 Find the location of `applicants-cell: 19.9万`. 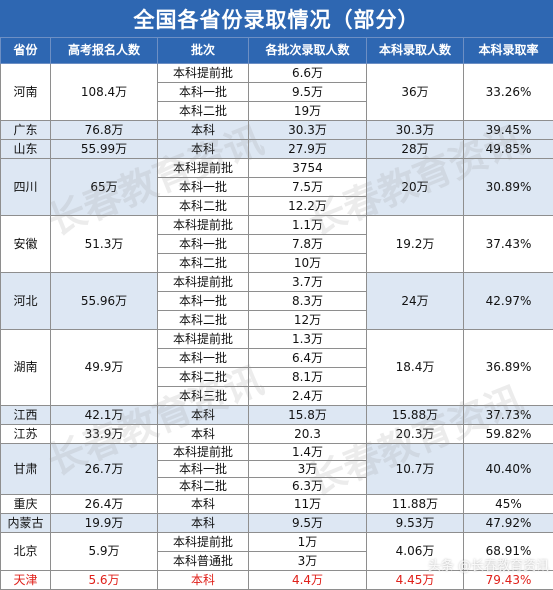

applicants-cell: 19.9万 is located at coordinates (104, 523).